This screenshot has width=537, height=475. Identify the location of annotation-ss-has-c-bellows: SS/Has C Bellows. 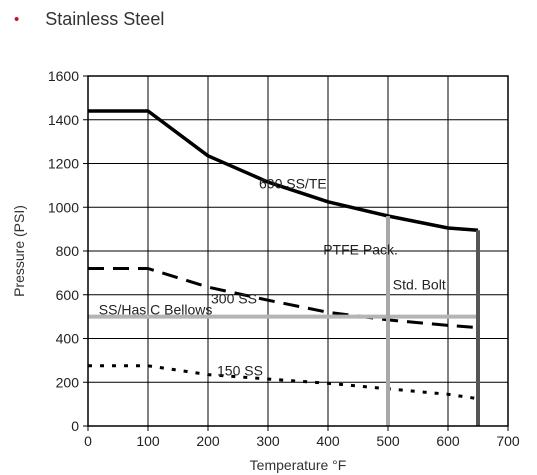
(156, 309).